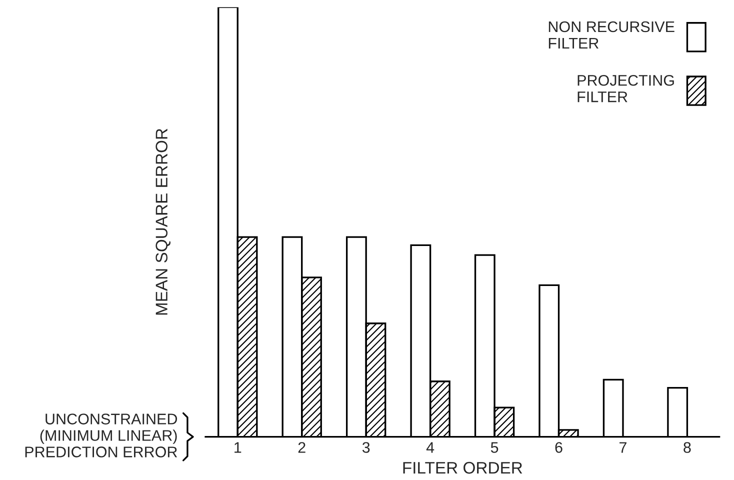 This screenshot has height=480, width=734. Describe the element at coordinates (430, 447) in the screenshot. I see `x-tick-label: 4` at that location.